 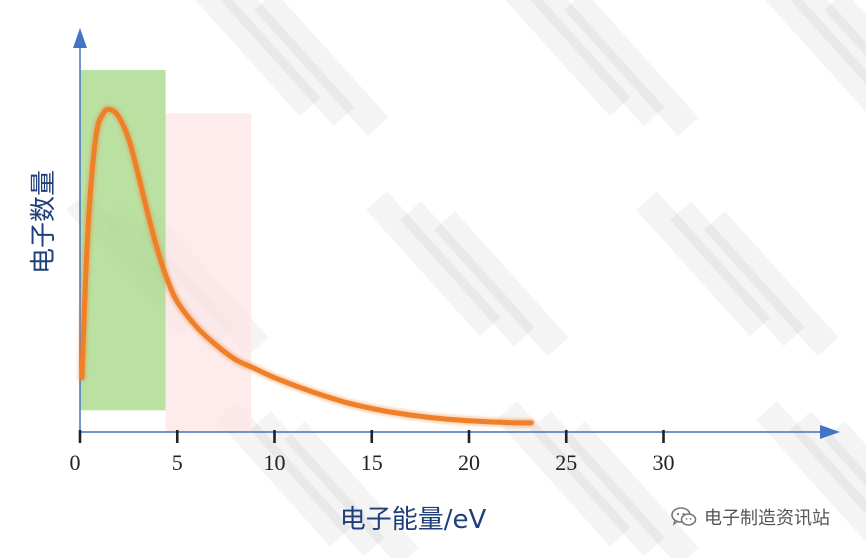 What do you see at coordinates (664, 462) in the screenshot?
I see `x-tick-label: 30` at bounding box center [664, 462].